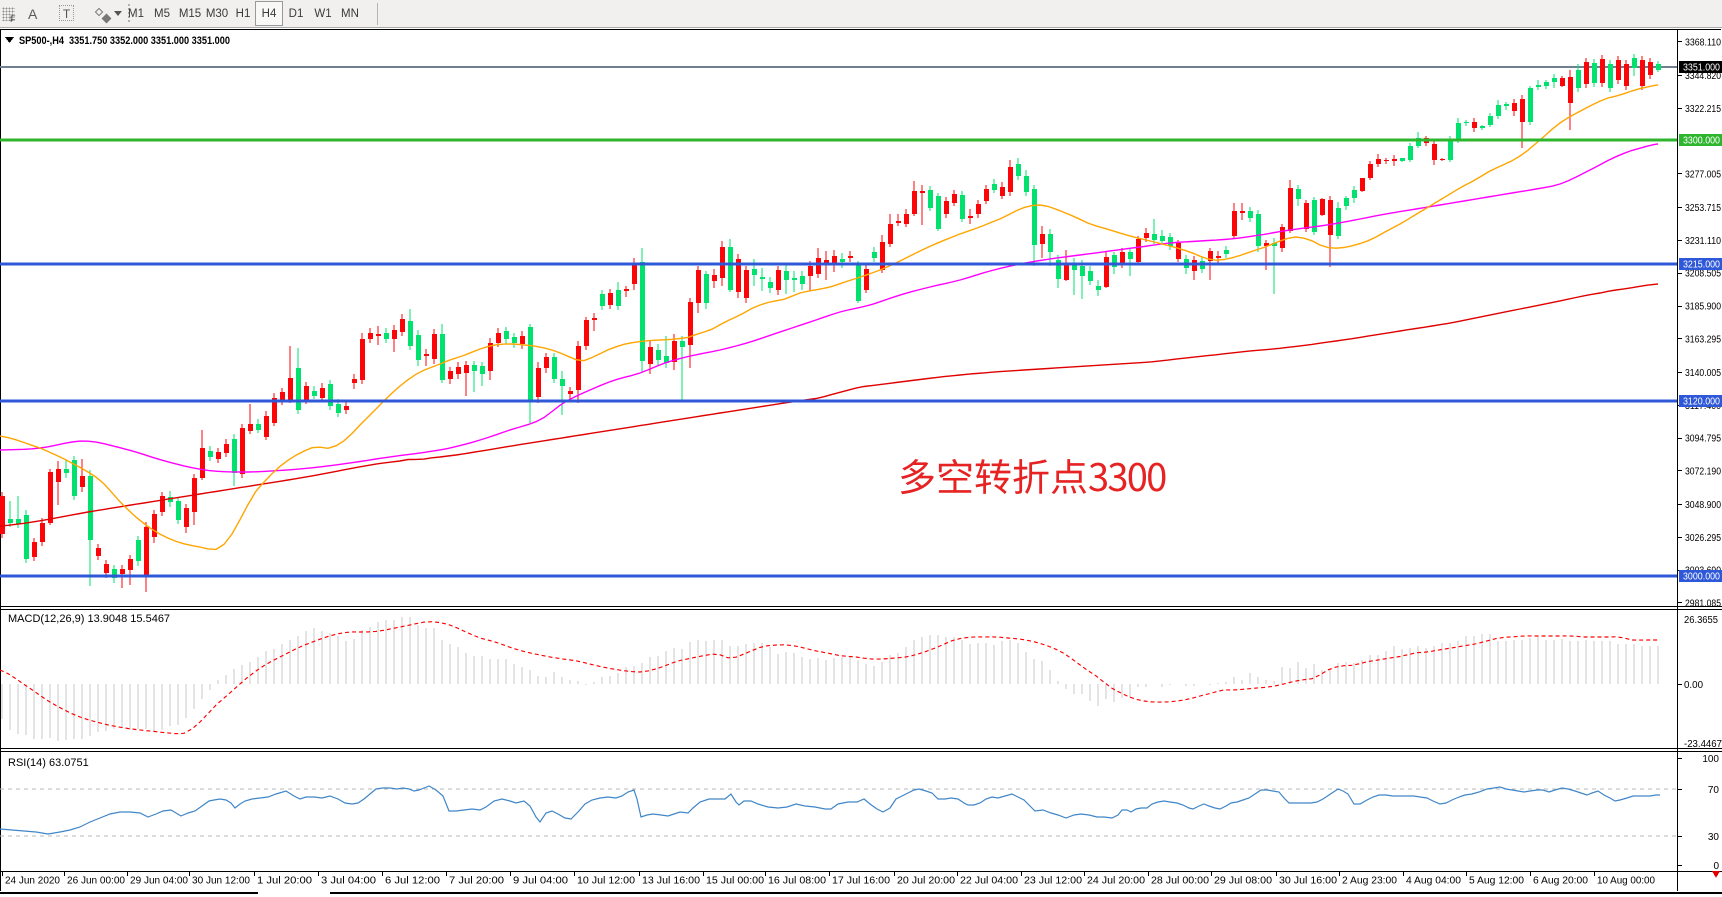 This screenshot has height=897, width=1722. I want to click on svg-text: 6 Aug 20:00, so click(1560, 881).